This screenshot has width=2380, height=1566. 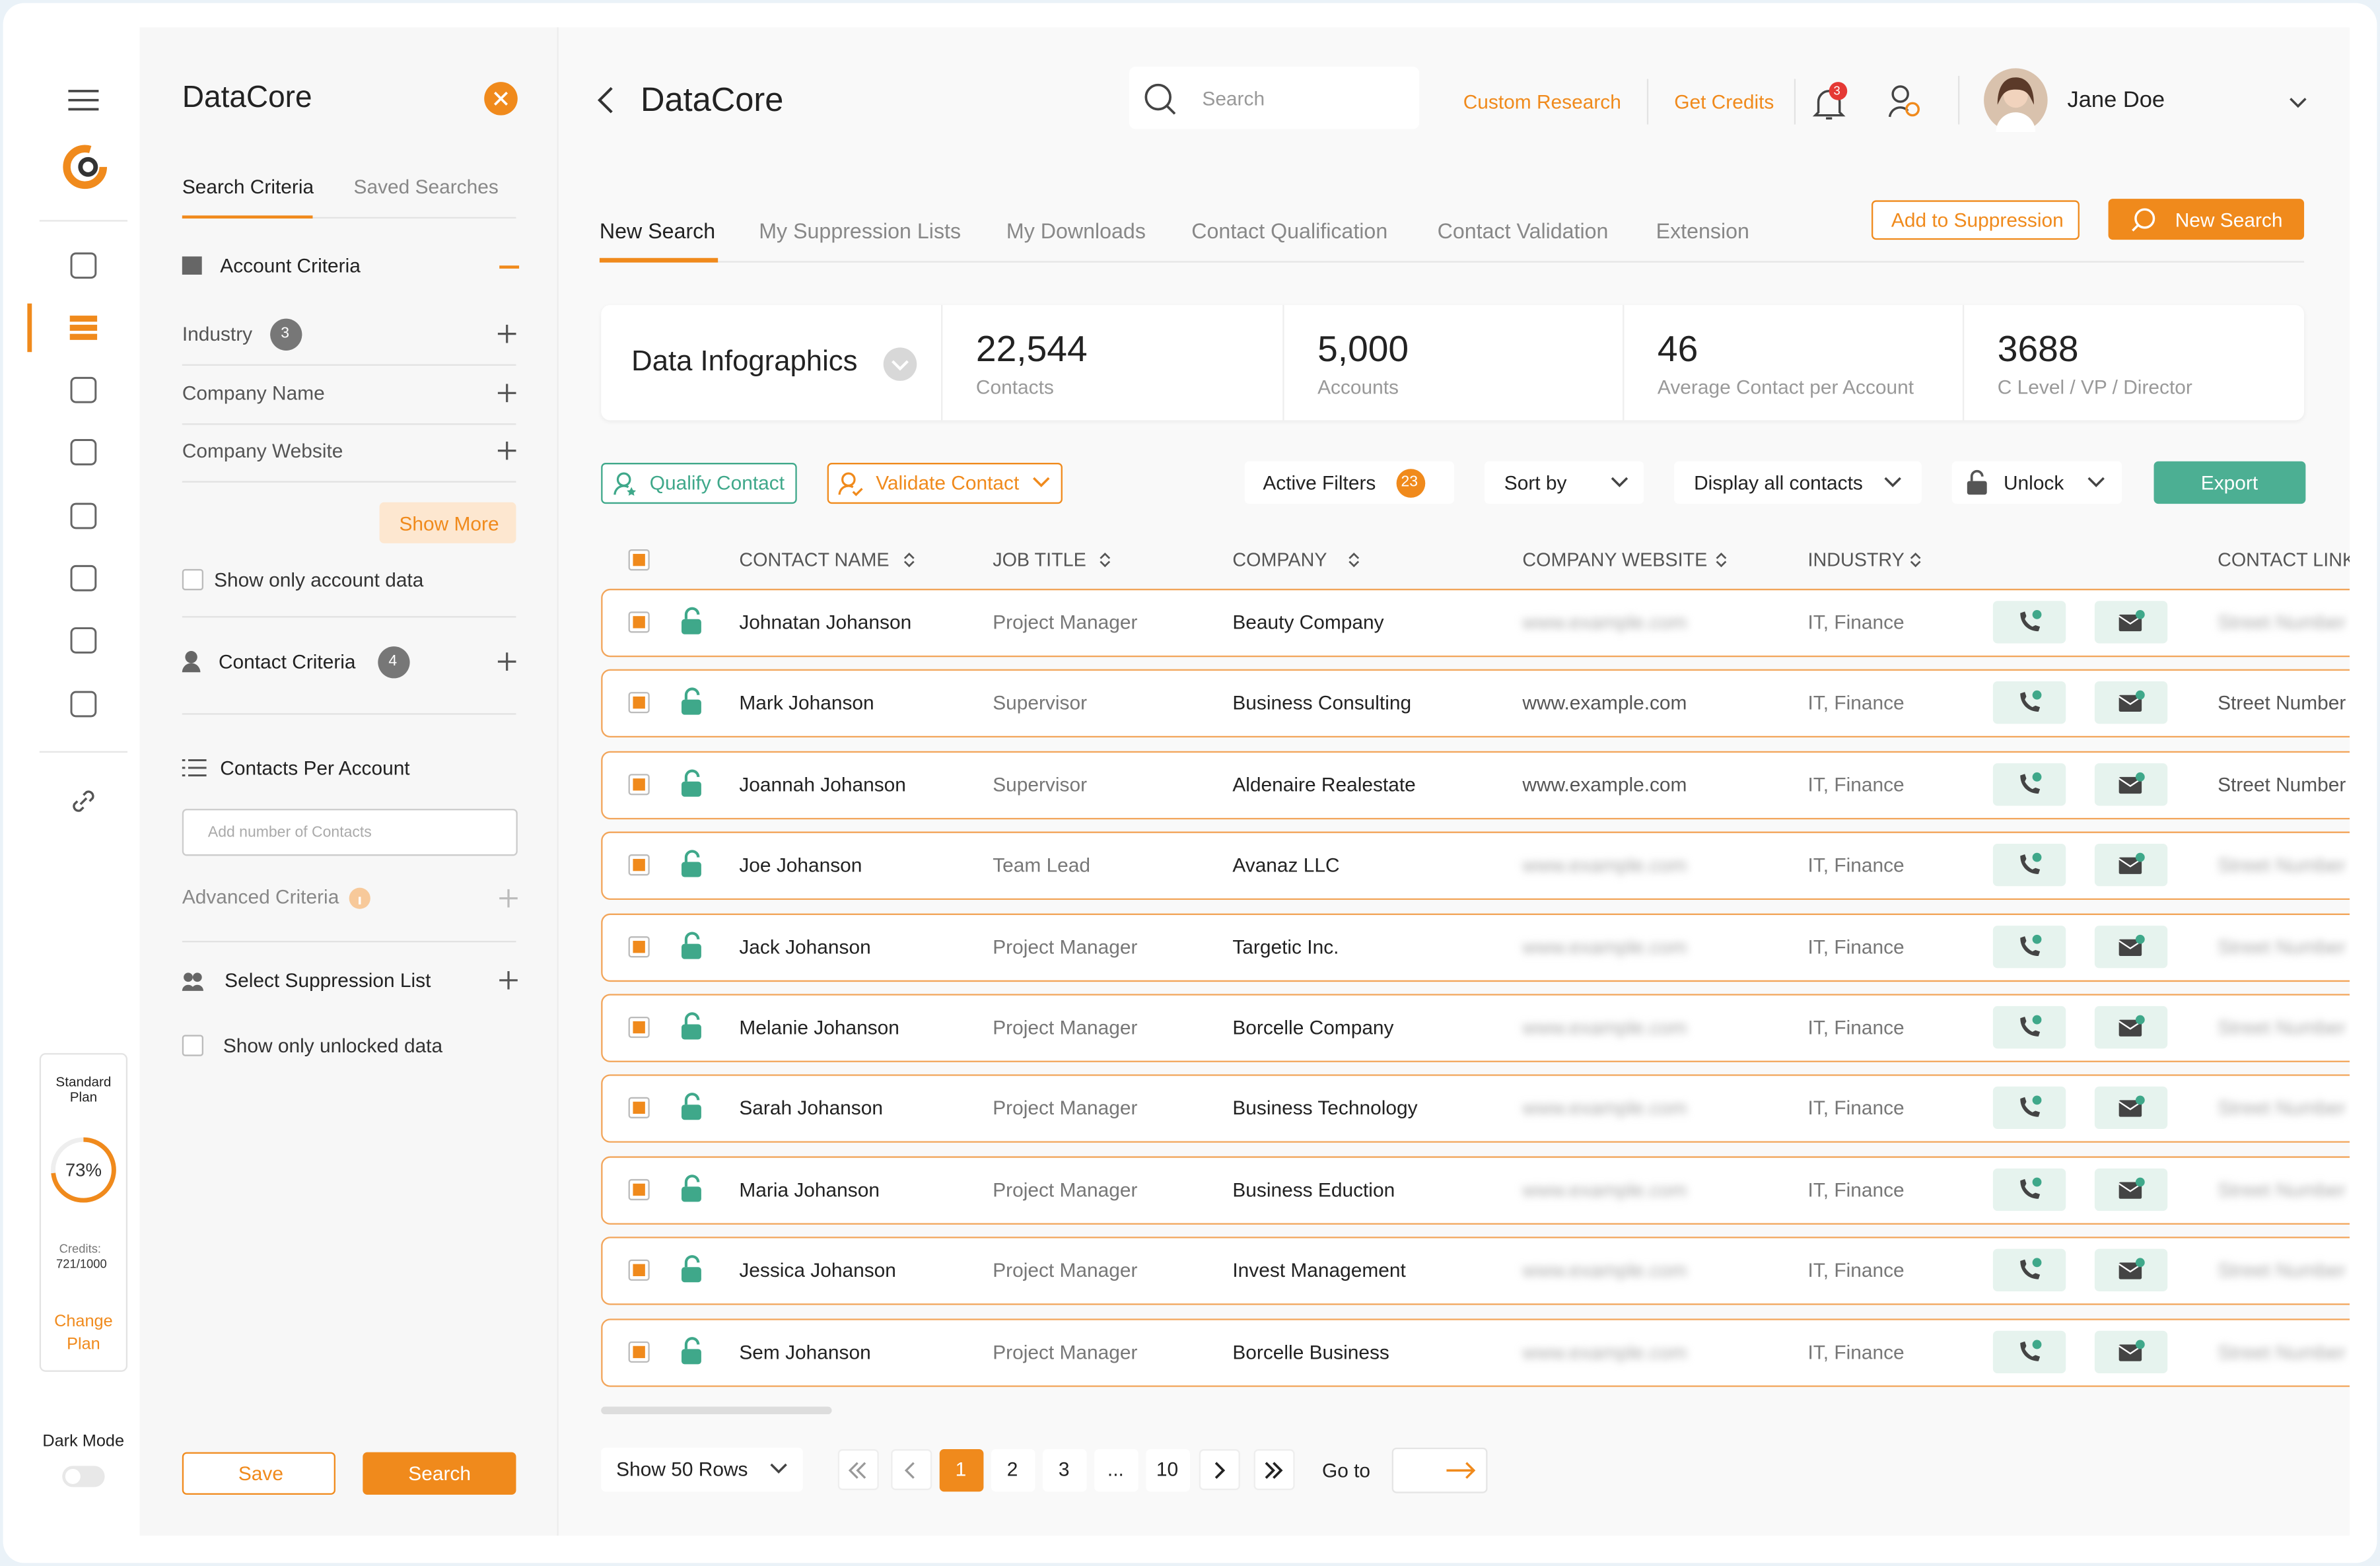 What do you see at coordinates (1279, 560) in the screenshot?
I see `column-header: COMPANY` at bounding box center [1279, 560].